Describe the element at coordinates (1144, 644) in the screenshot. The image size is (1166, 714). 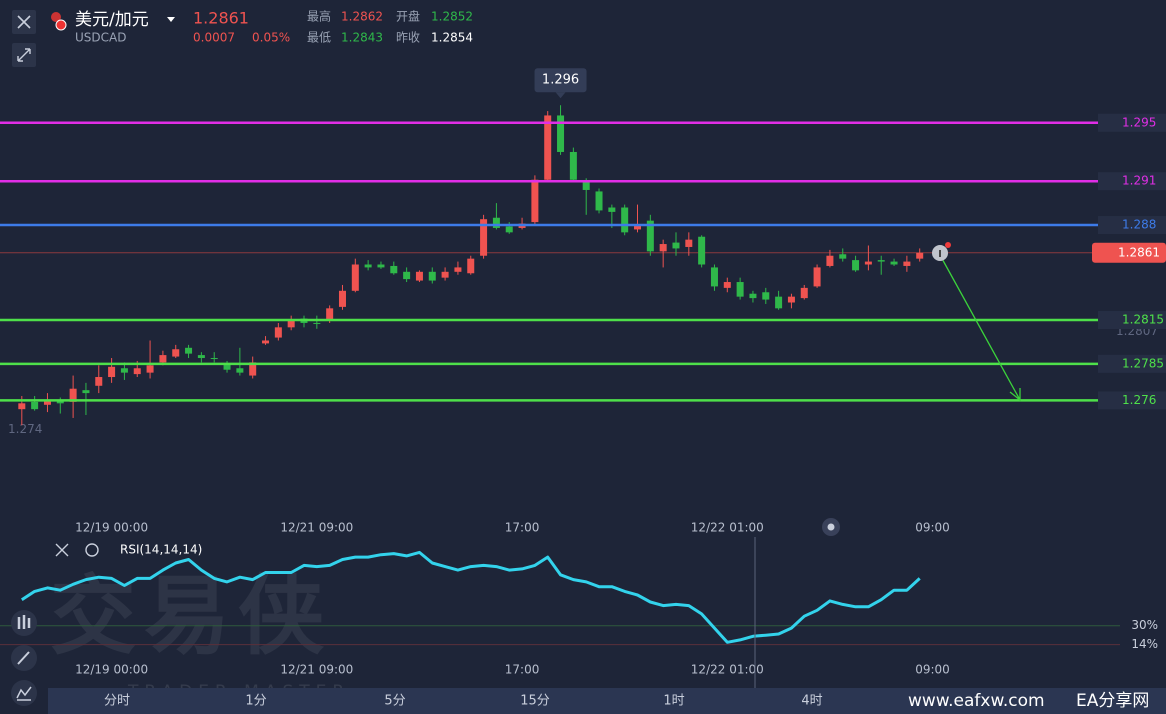
I see `y-tick-label: 14%` at that location.